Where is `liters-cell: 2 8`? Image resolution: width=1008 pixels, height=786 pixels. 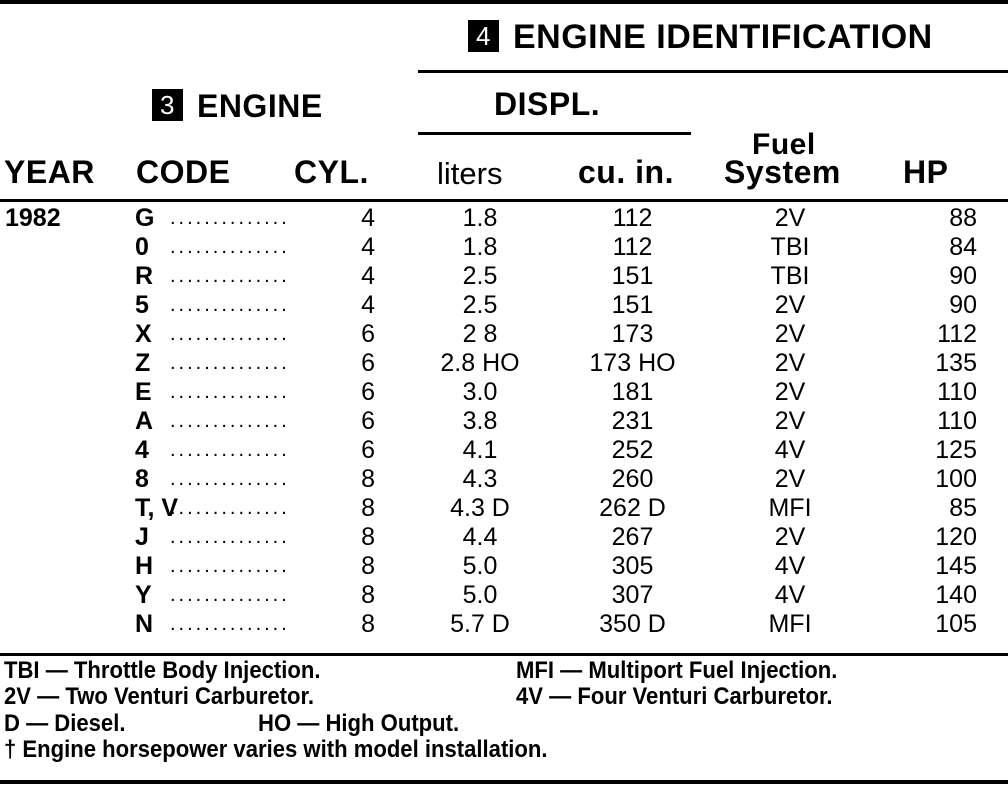 liters-cell: 2 8 is located at coordinates (480, 334).